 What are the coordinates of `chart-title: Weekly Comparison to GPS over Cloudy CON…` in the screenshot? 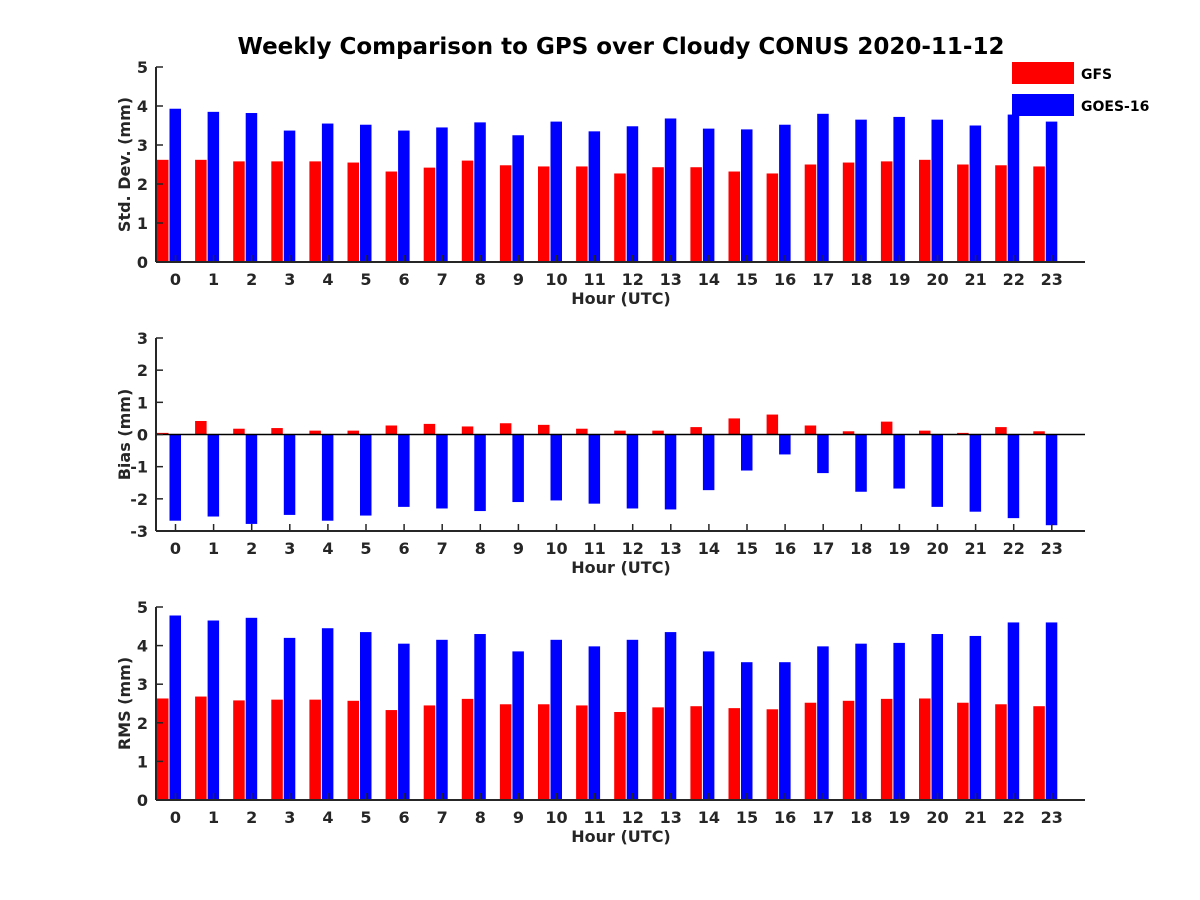 It's located at (621, 47).